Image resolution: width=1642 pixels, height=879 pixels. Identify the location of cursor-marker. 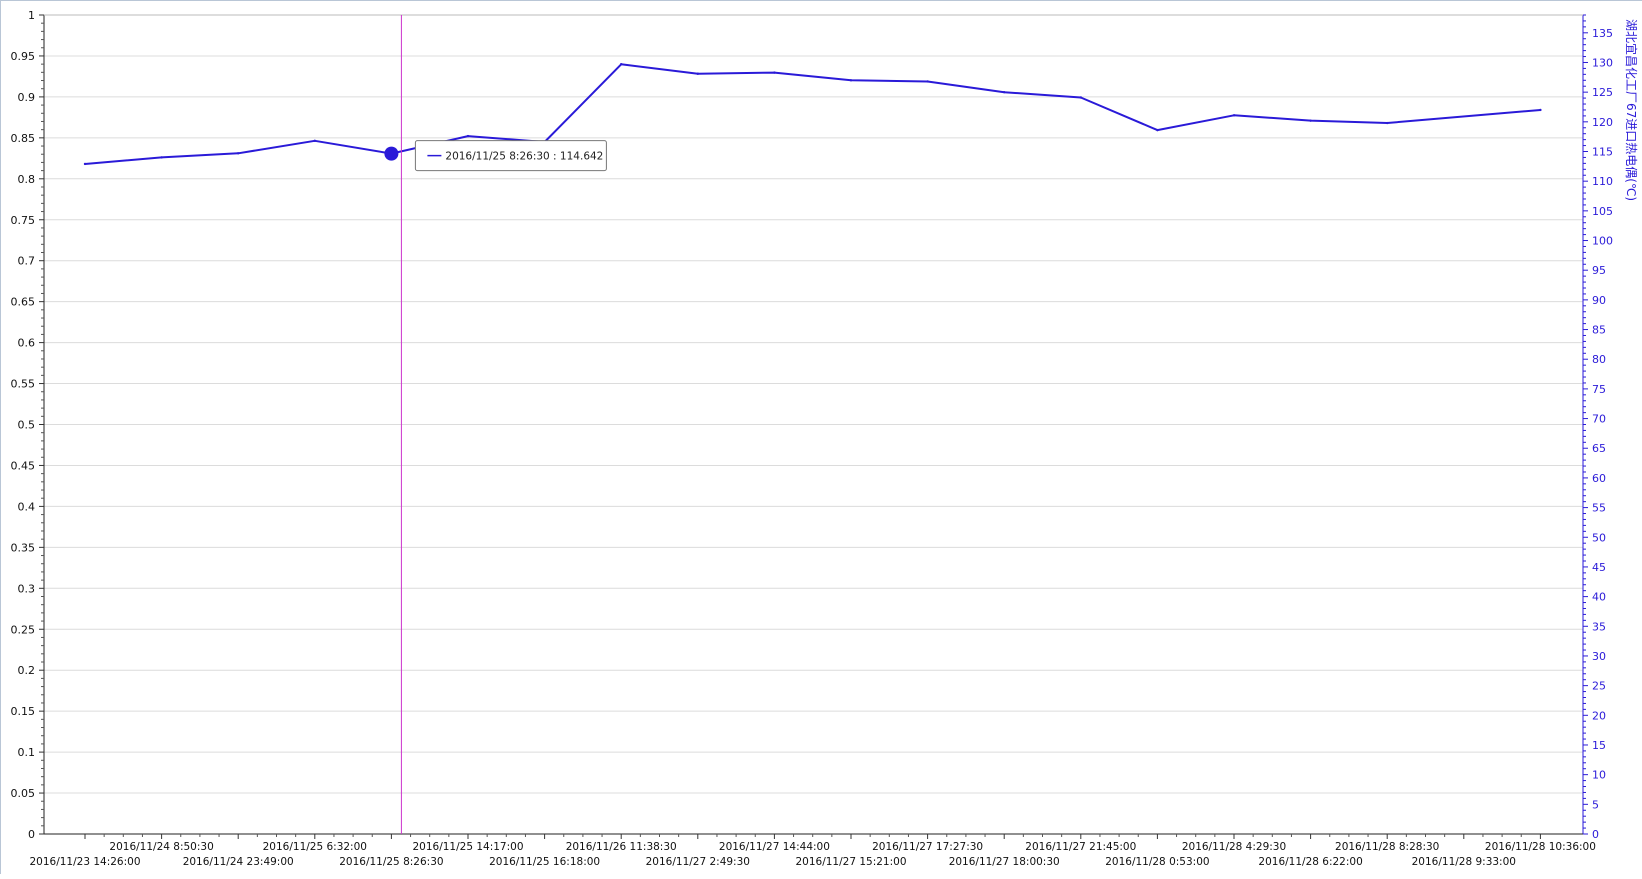
(391, 153).